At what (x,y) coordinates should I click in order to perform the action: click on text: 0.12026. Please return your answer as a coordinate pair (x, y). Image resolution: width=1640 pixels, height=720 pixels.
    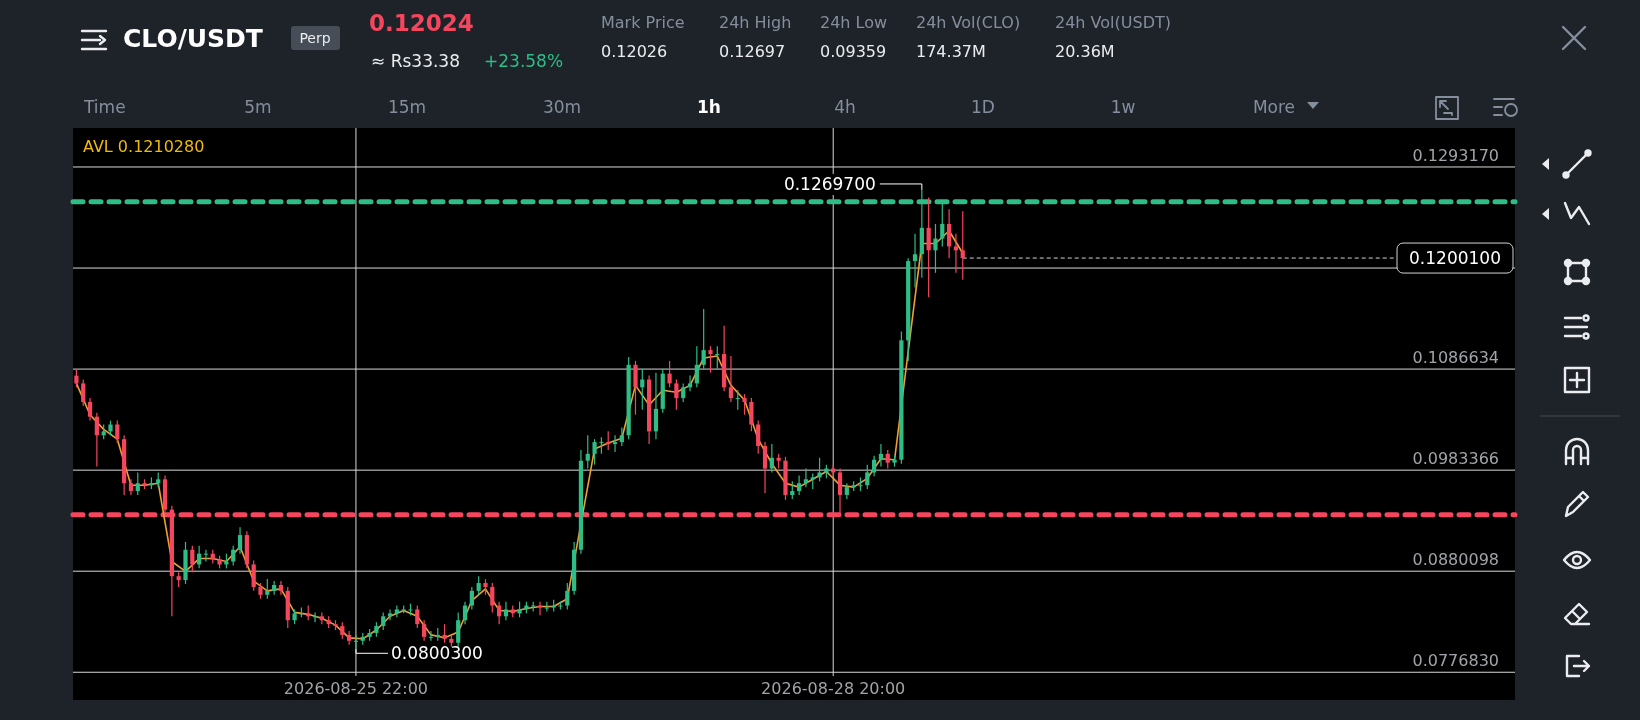
    Looking at the image, I should click on (634, 51).